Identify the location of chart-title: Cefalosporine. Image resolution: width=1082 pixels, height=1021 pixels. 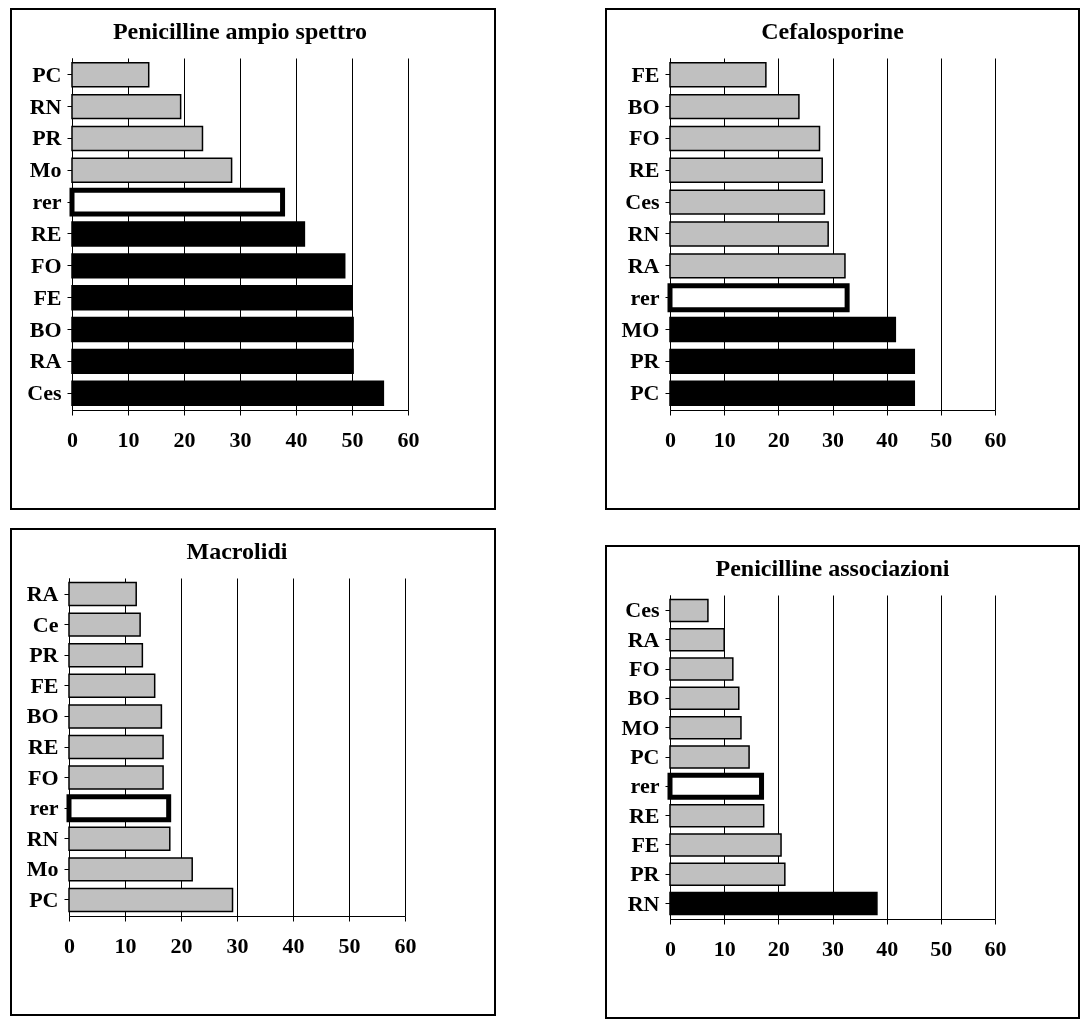
(833, 31).